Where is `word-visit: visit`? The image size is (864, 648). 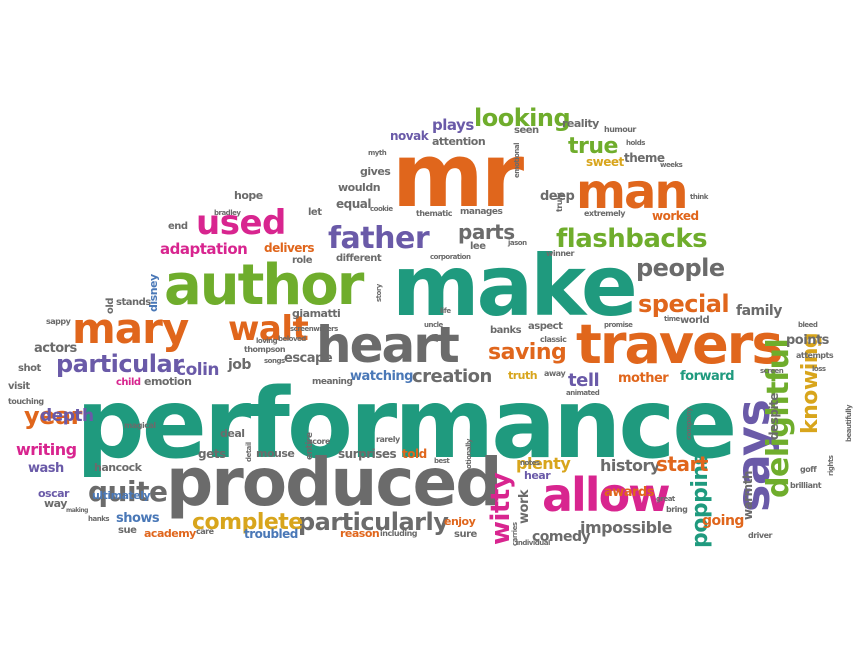 word-visit: visit is located at coordinates (19, 386).